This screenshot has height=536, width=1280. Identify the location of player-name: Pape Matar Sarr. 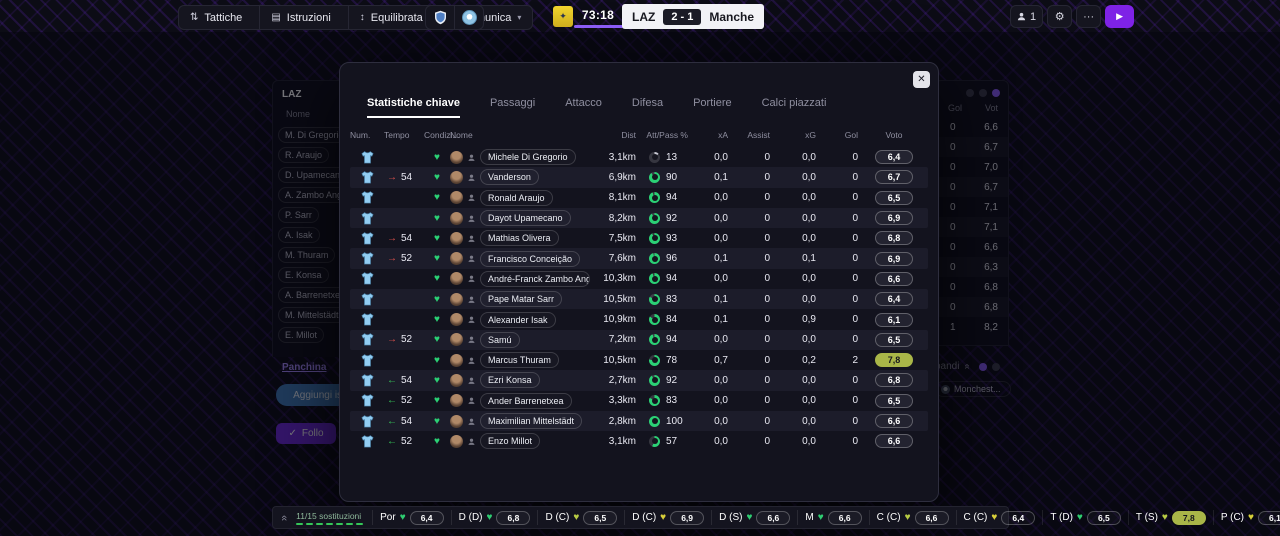
(521, 299).